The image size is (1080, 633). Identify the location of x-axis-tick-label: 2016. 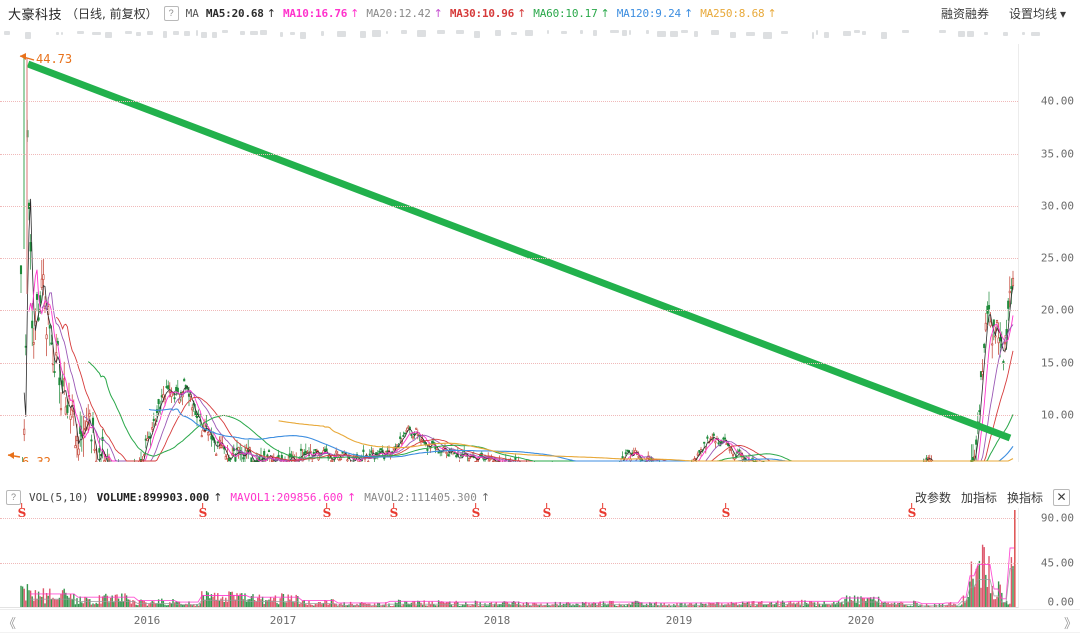
(147, 620).